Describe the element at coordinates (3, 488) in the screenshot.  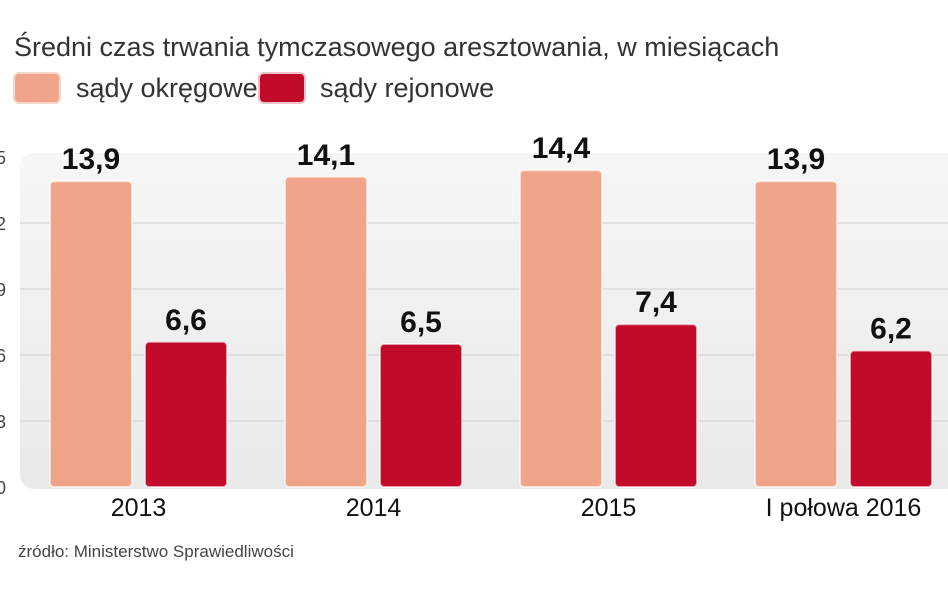
I see `y-tick-label: 0` at that location.